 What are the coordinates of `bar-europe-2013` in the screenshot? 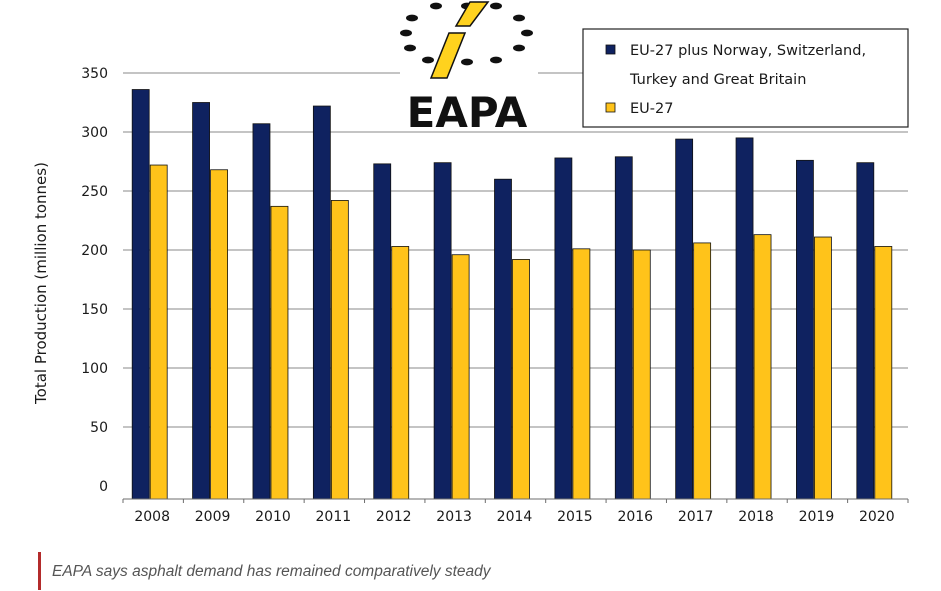 It's located at (442, 331).